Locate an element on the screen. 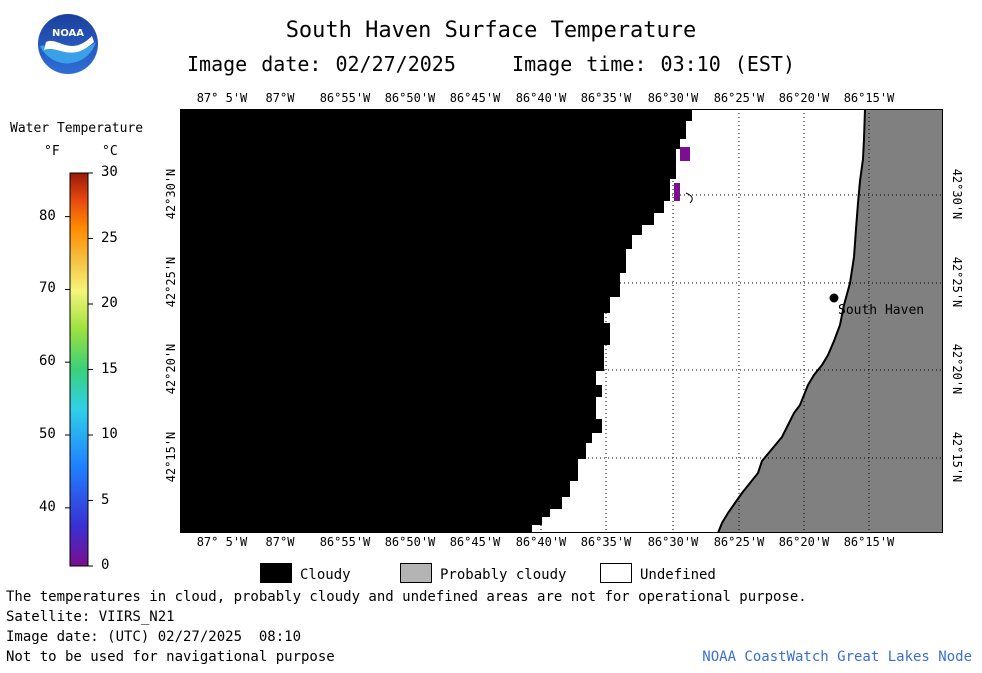  celsius-tick-label: 5 is located at coordinates (105, 499).